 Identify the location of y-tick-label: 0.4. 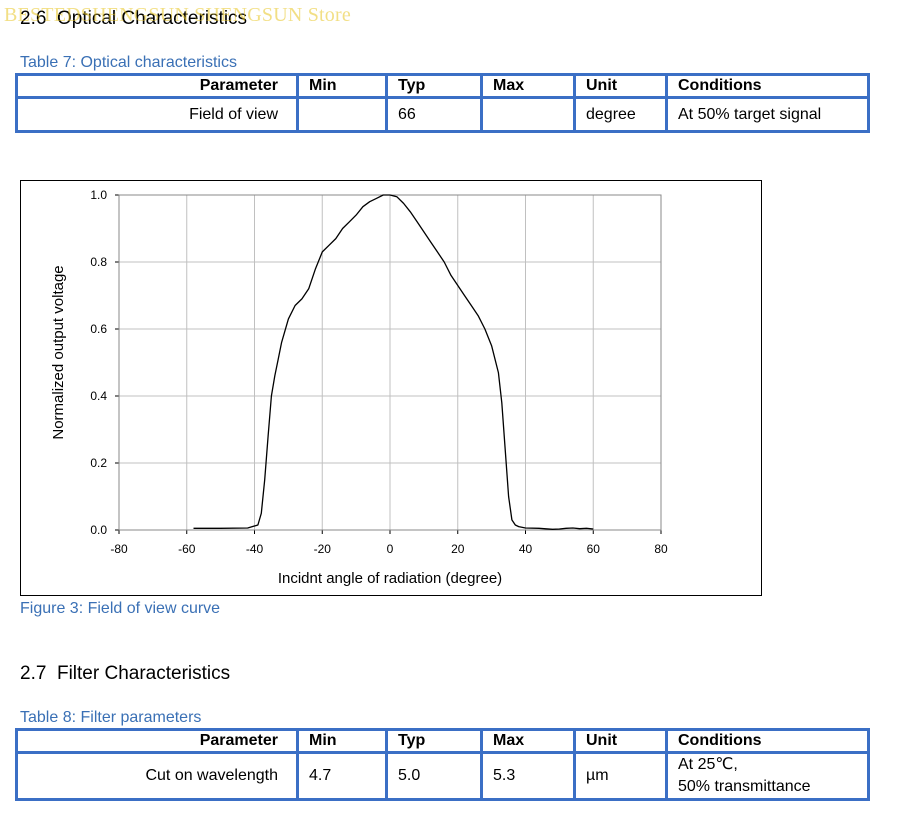
(98, 396).